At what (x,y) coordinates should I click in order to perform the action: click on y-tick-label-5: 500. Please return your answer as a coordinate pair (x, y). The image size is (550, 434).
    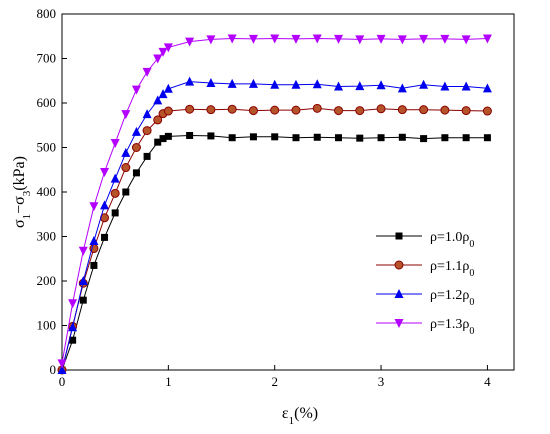
    Looking at the image, I should click on (47, 147).